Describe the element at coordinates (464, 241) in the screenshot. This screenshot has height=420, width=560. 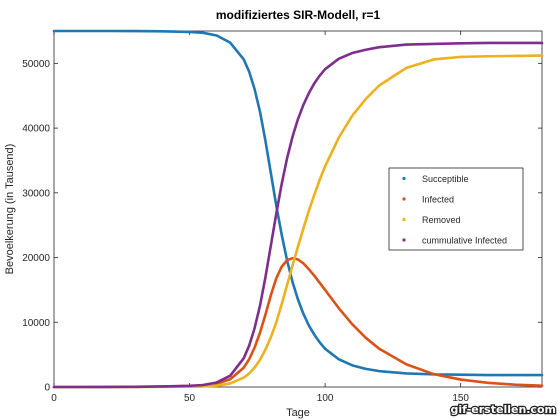
I see `legend-label: cummulative Infected` at that location.